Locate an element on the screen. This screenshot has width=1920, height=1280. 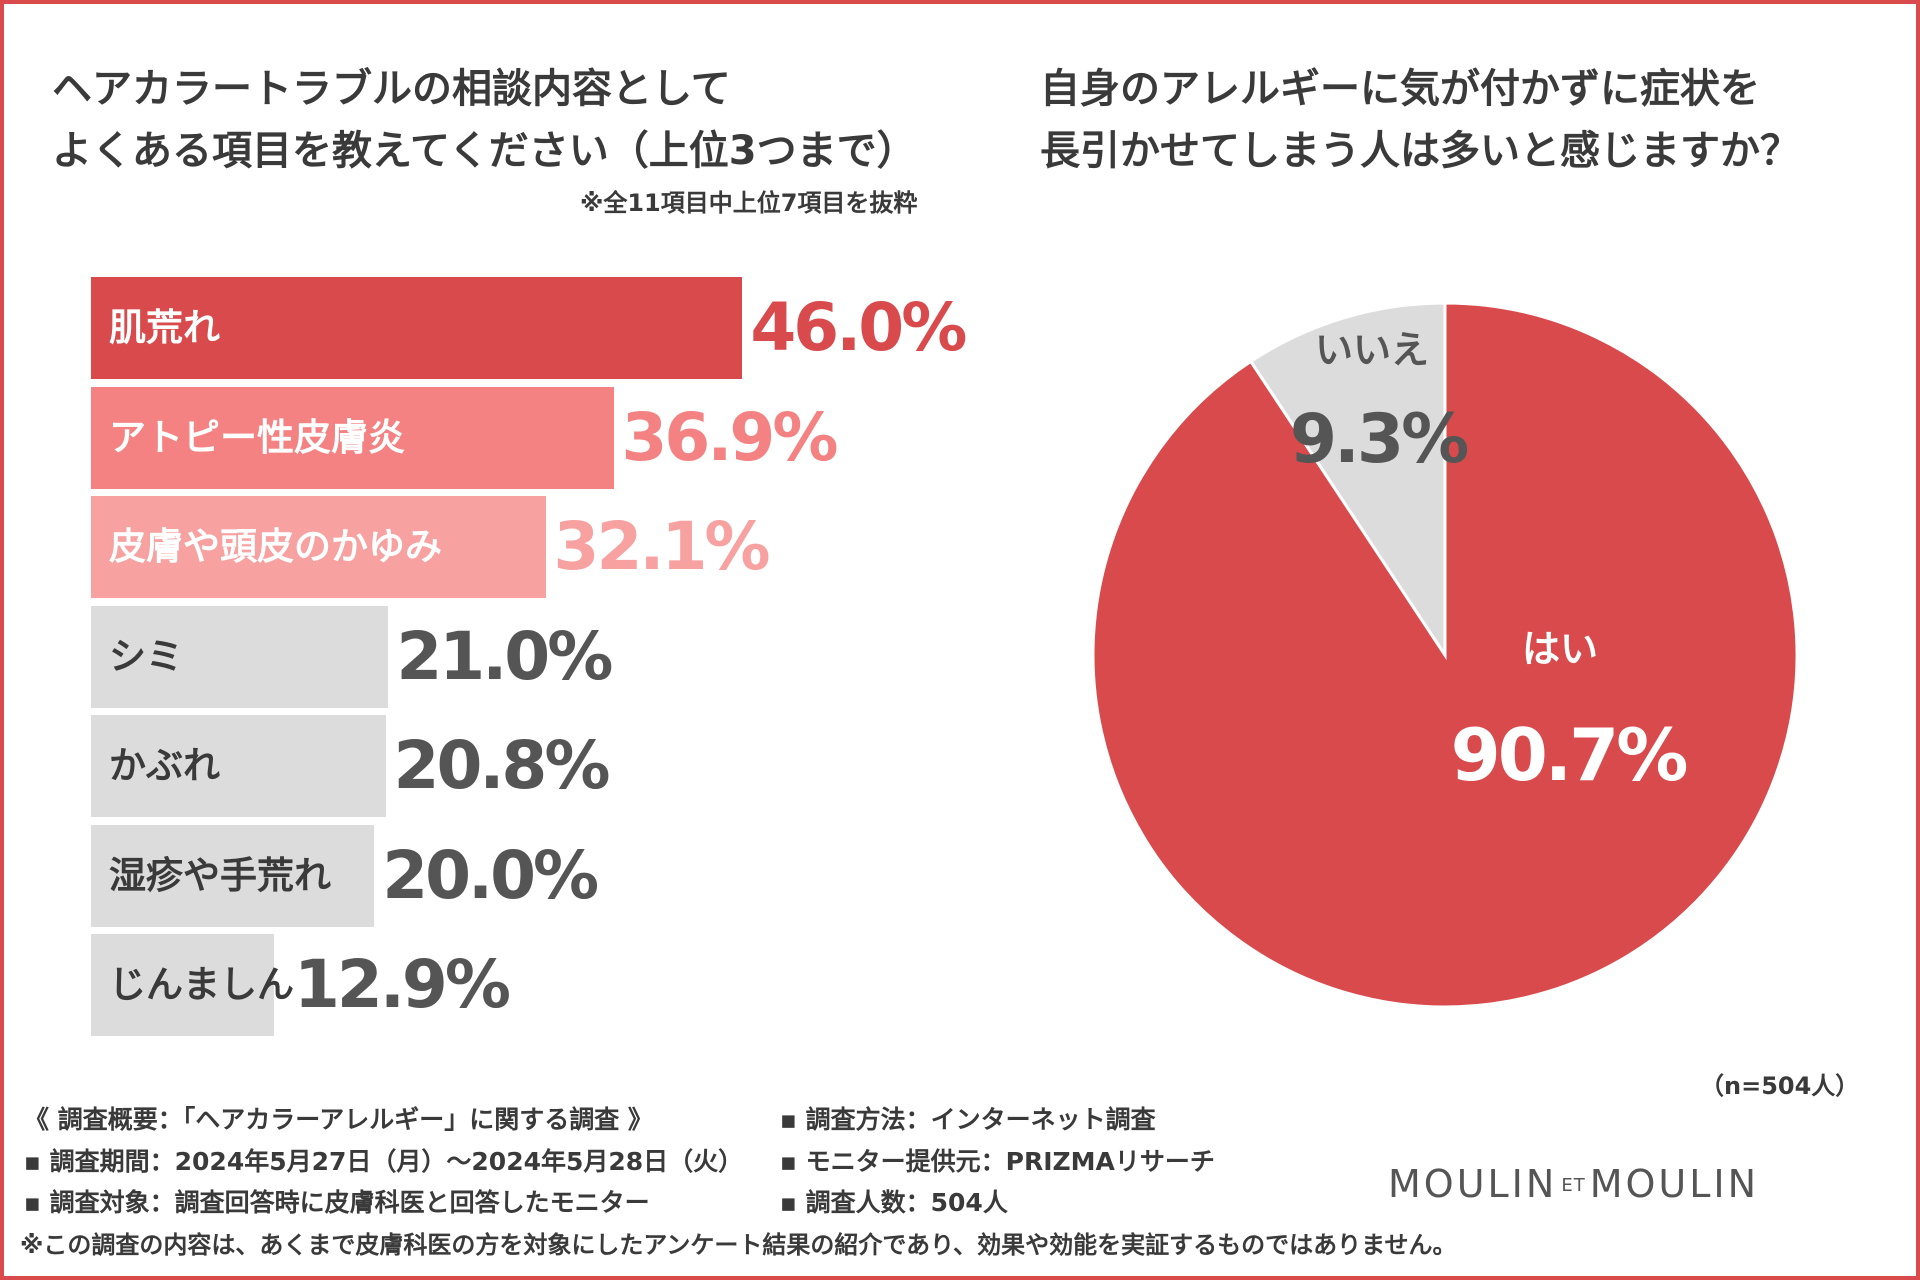
bar-label-3: 皮膚や頭皮のかゆみ is located at coordinates (275, 546).